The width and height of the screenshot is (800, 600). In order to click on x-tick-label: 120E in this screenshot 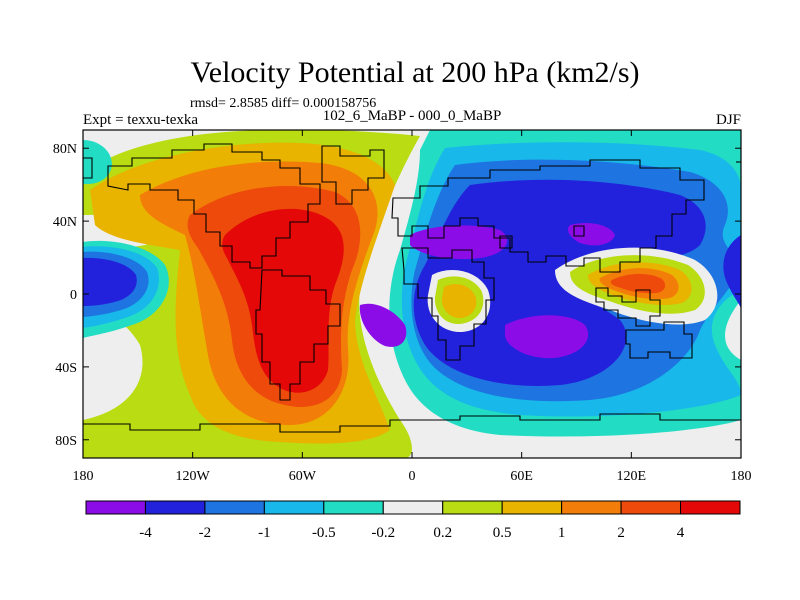, I will do `click(632, 476)`.